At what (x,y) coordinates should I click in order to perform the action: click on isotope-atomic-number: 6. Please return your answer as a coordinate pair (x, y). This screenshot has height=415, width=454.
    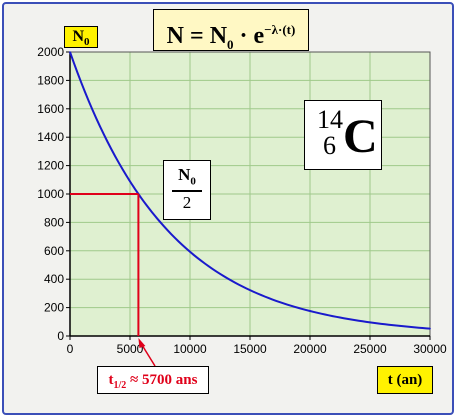
    Looking at the image, I should click on (329, 145).